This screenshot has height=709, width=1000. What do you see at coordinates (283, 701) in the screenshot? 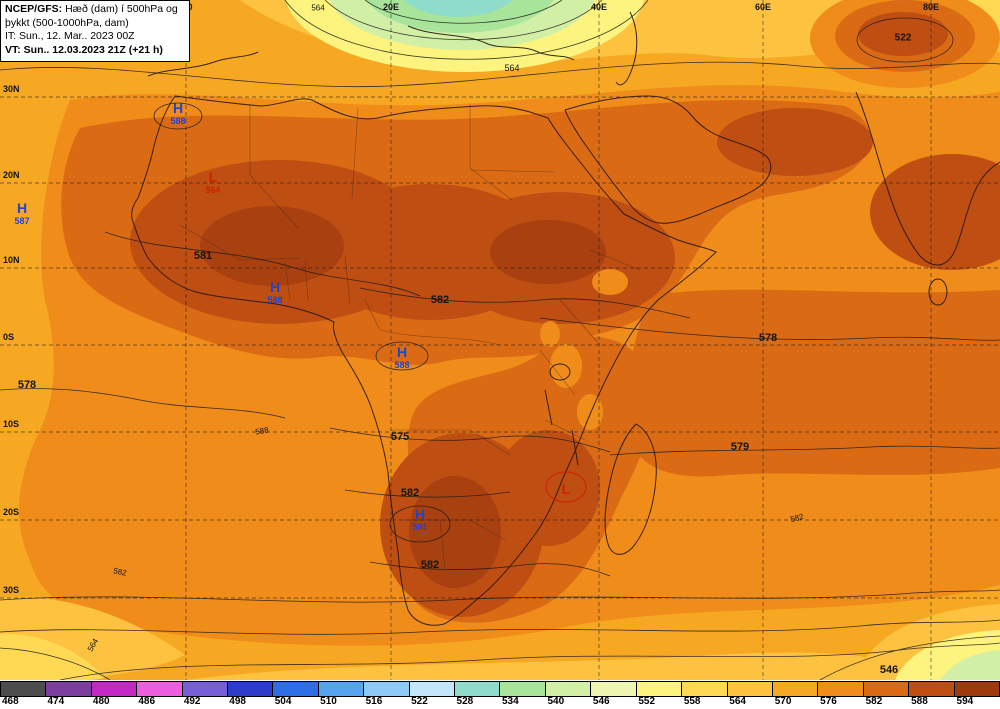
I see `colorbar-value: 504` at bounding box center [283, 701].